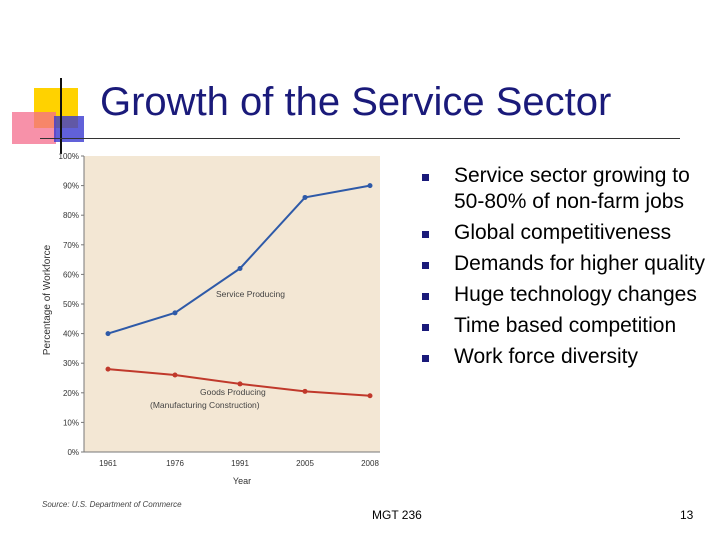 The image size is (720, 540). Describe the element at coordinates (175, 463) in the screenshot. I see `x-tick-label: 1976` at that location.